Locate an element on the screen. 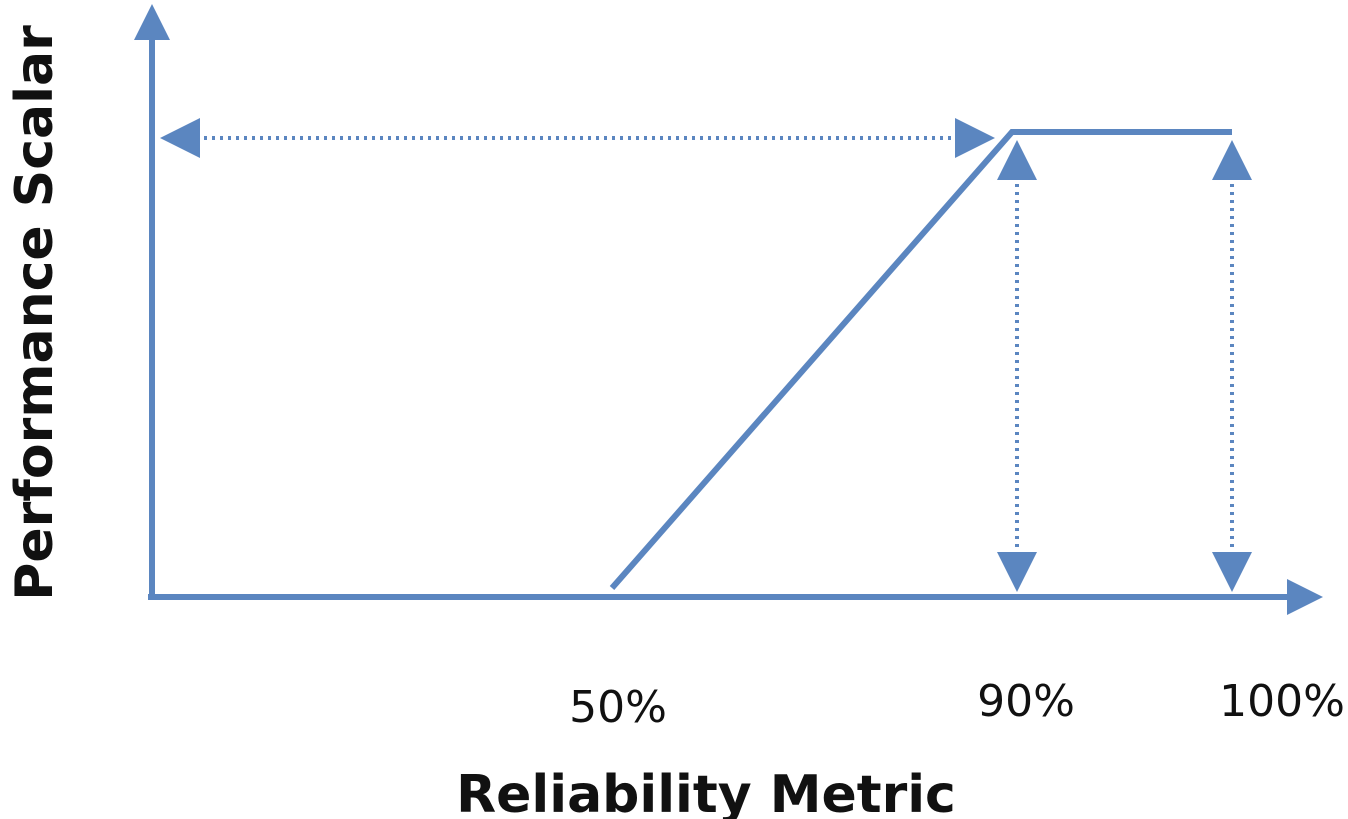 The image size is (1348, 819). x-axis-title: Reliability Metric is located at coordinates (706, 792).